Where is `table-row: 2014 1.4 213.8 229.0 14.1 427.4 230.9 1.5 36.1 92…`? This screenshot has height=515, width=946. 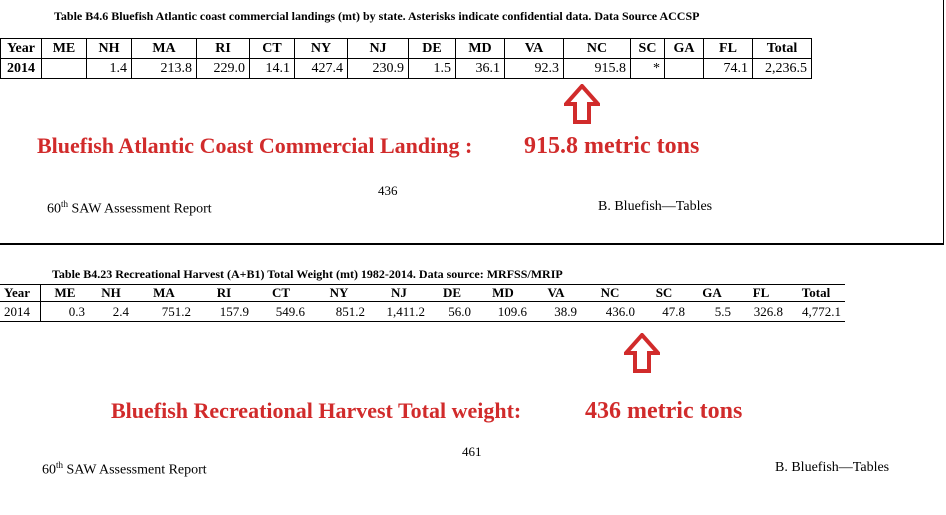 table-row: 2014 1.4 213.8 229.0 14.1 427.4 230.9 1.5 36.1 92… is located at coordinates (406, 68).